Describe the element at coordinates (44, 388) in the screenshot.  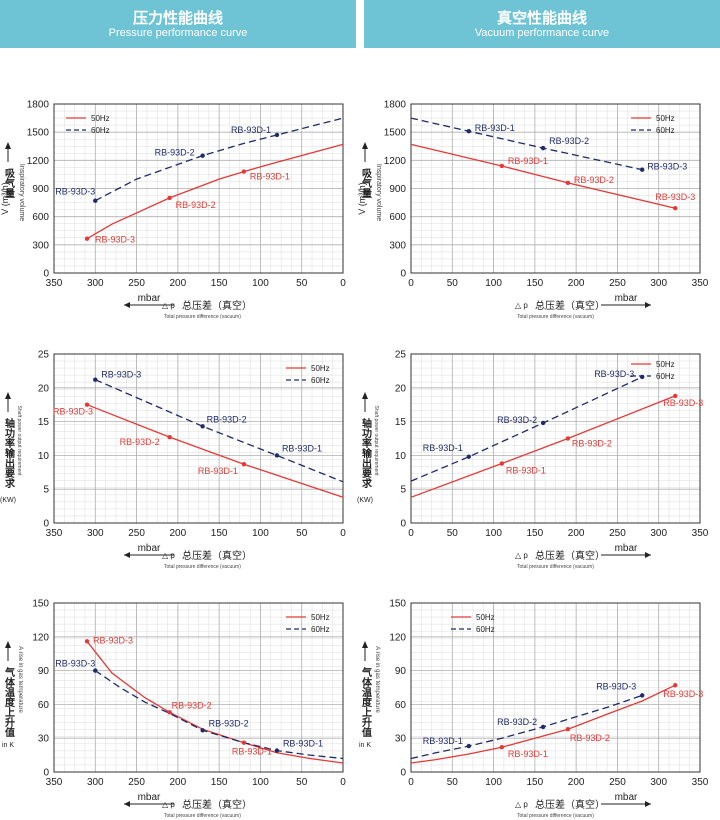
I see `y-tick-label: 20` at that location.